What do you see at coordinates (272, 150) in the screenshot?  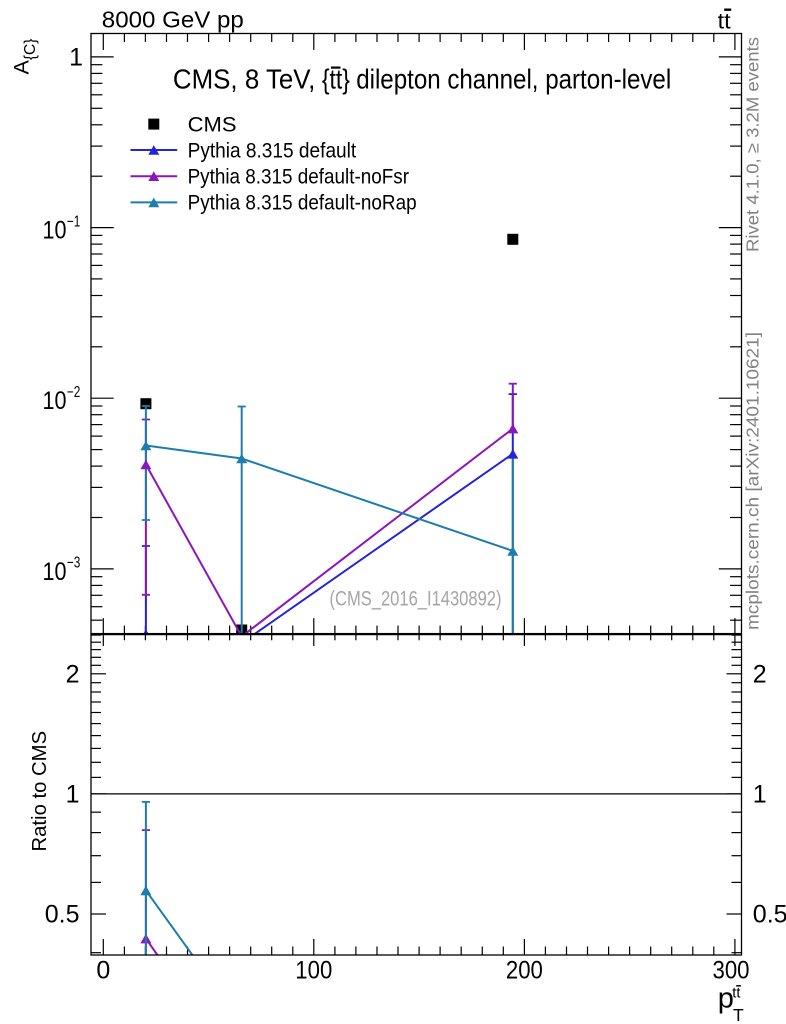 I see `svg-text: Pythia 8.315 default` at bounding box center [272, 150].